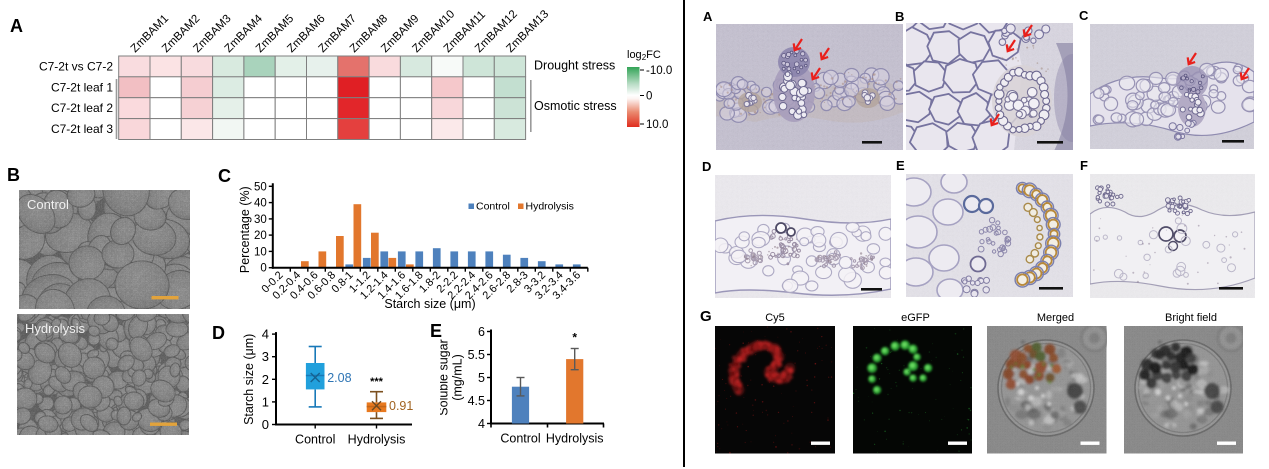  What do you see at coordinates (265, 379) in the screenshot?
I see `svg-text: 2` at bounding box center [265, 379].